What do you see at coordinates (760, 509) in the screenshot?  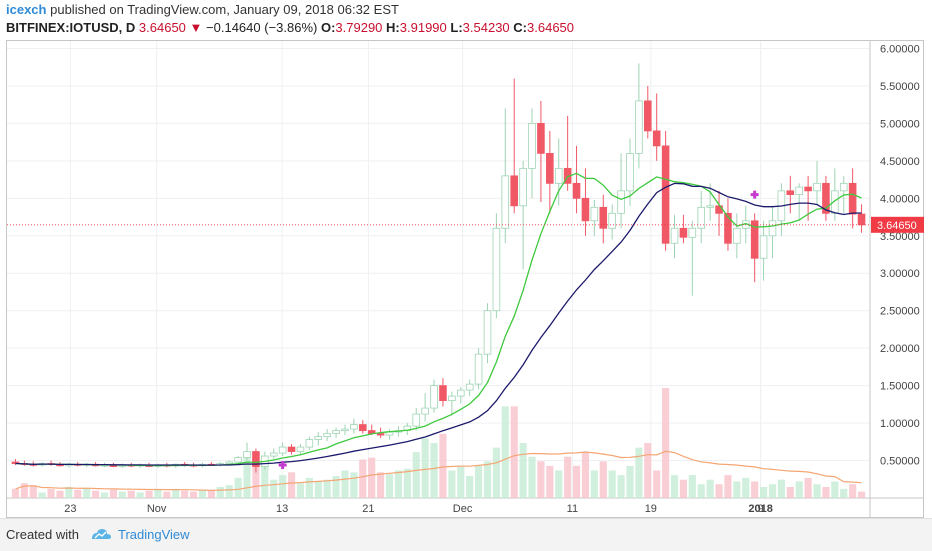 I see `x-tick-label: 2018` at bounding box center [760, 509].